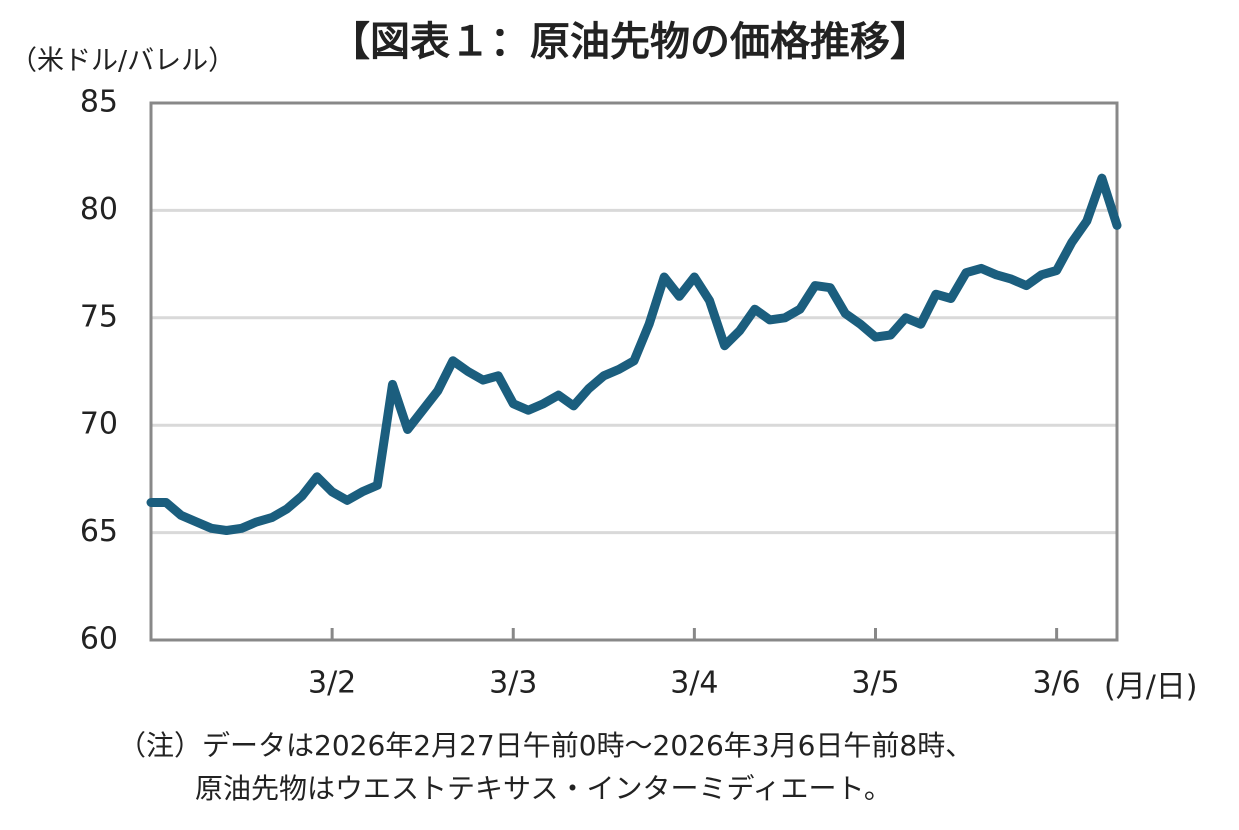 This screenshot has width=1239, height=830. What do you see at coordinates (122, 61) in the screenshot?
I see `y-axis-label: （米ドル/バレル）` at bounding box center [122, 61].